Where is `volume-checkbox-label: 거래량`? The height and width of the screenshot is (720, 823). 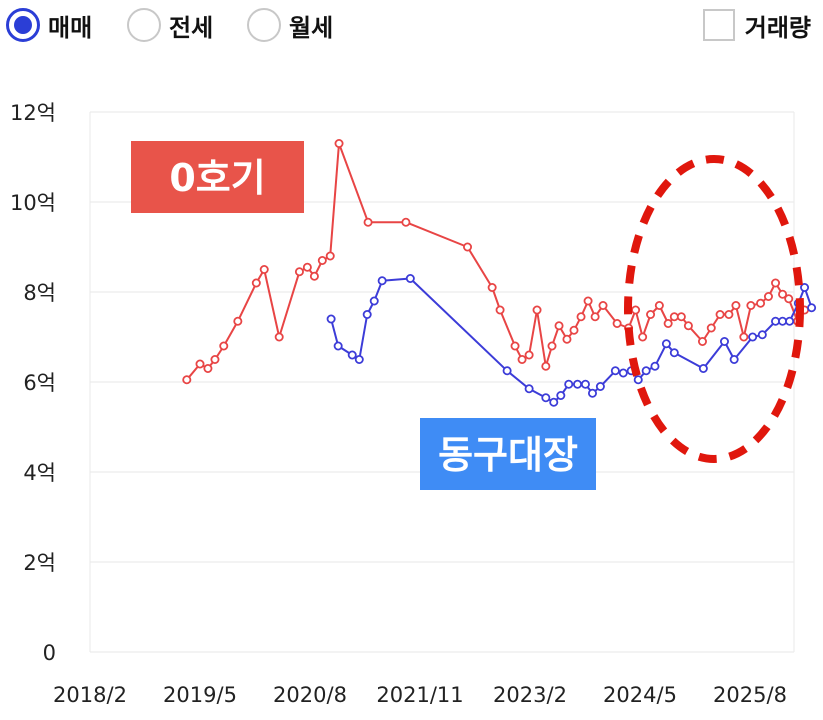
volume-checkbox-label: 거래량 is located at coordinates (777, 27).